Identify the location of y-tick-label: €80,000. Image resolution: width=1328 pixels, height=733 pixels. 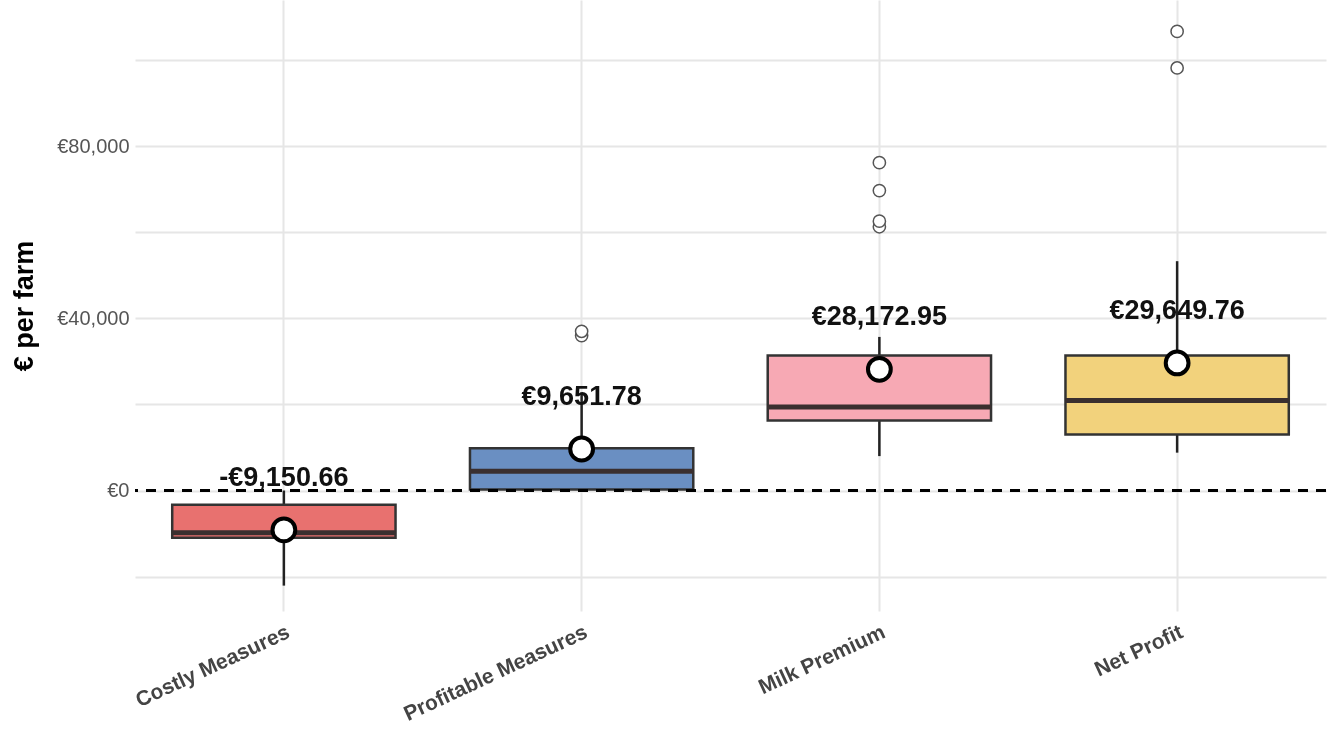
(93, 145).